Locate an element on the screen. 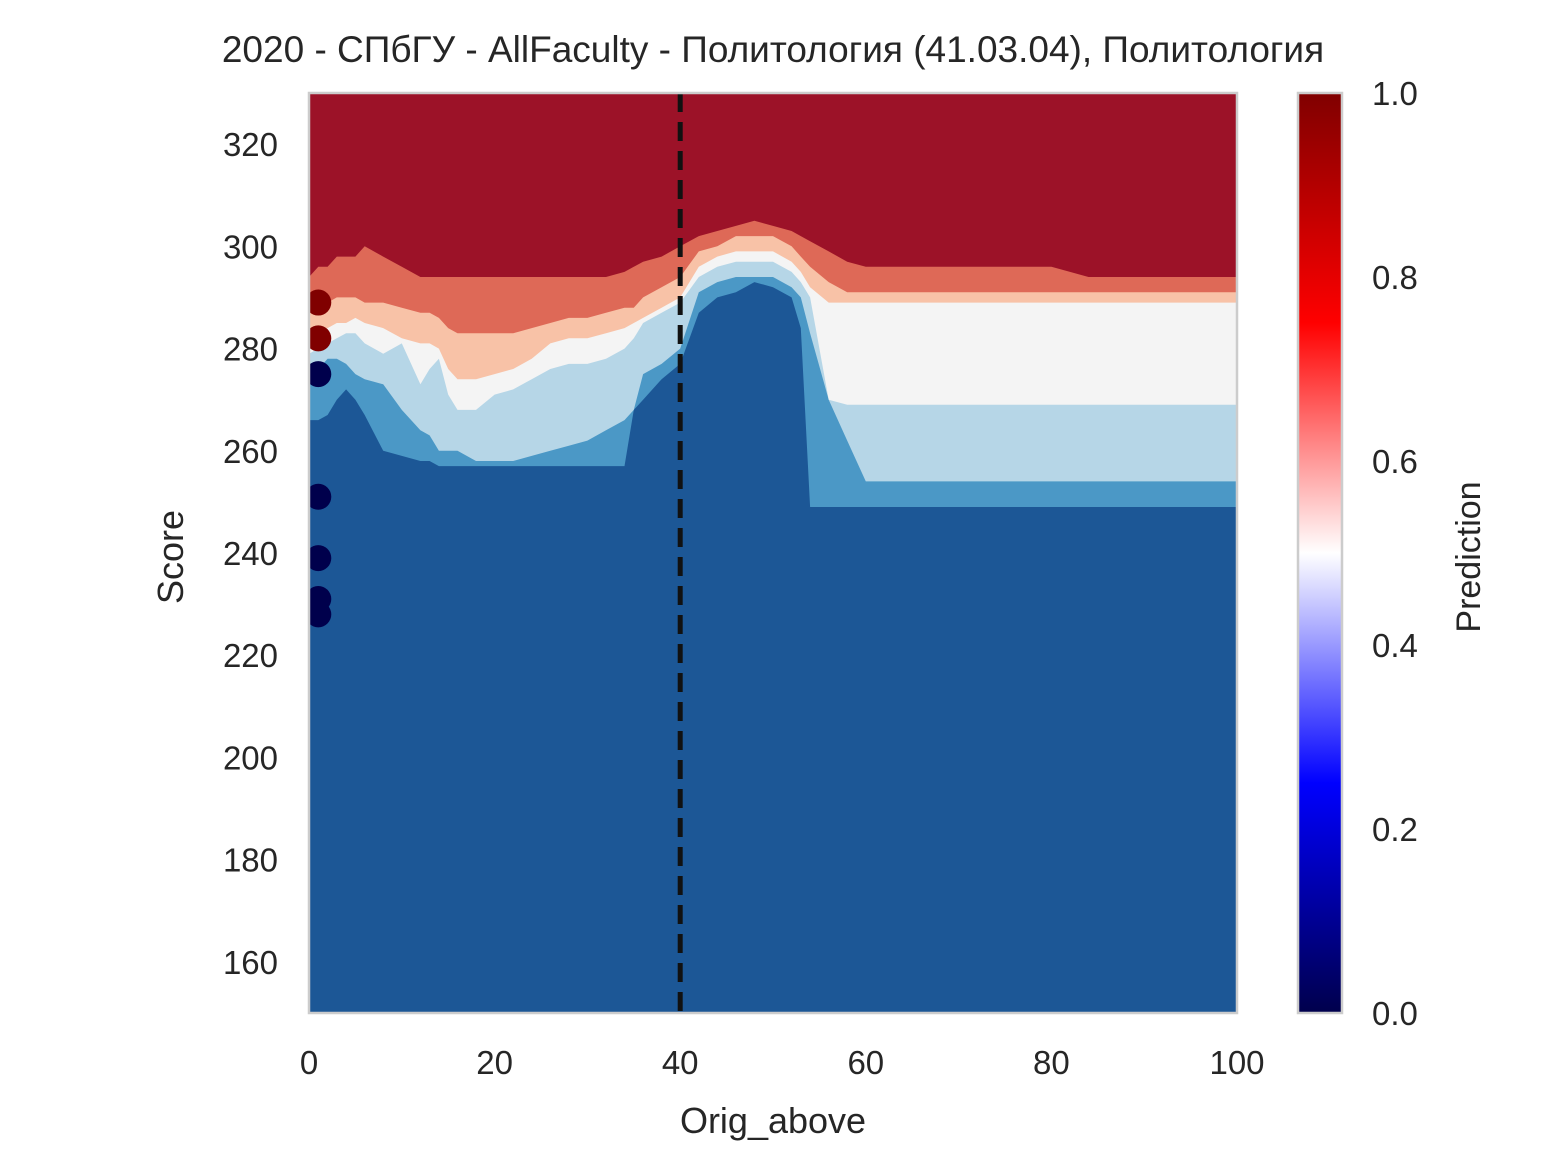  x-tick-label: 0 is located at coordinates (309, 1062).